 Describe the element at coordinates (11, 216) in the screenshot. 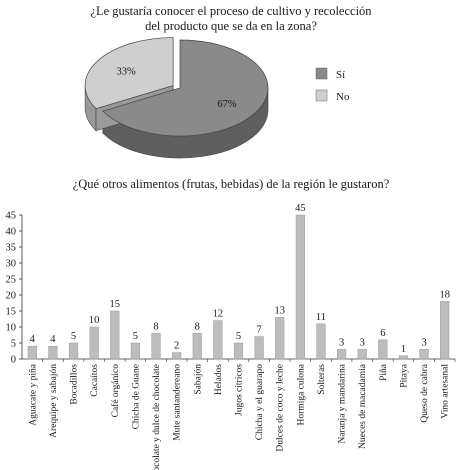

I see `y-tick-label: 45` at that location.